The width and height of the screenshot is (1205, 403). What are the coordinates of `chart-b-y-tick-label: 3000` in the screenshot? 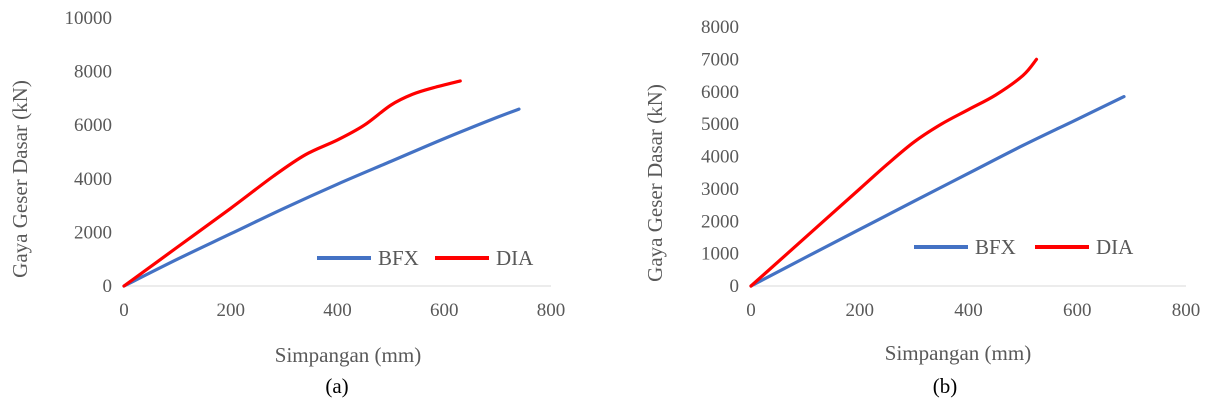 It's located at (720, 189).